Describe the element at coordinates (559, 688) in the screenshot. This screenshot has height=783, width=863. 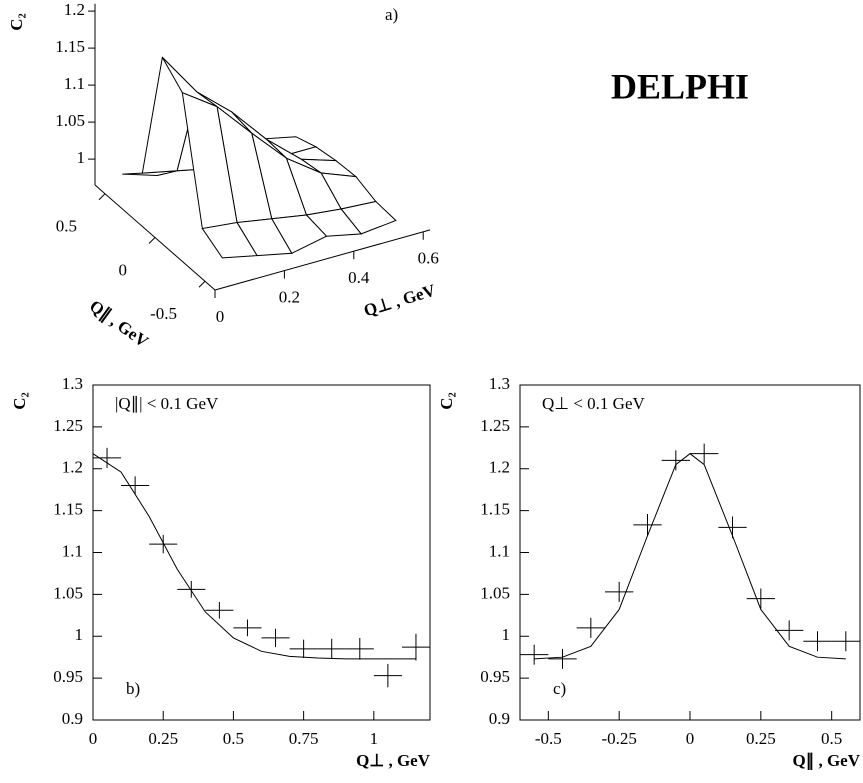
I see `panel-label: c)` at that location.